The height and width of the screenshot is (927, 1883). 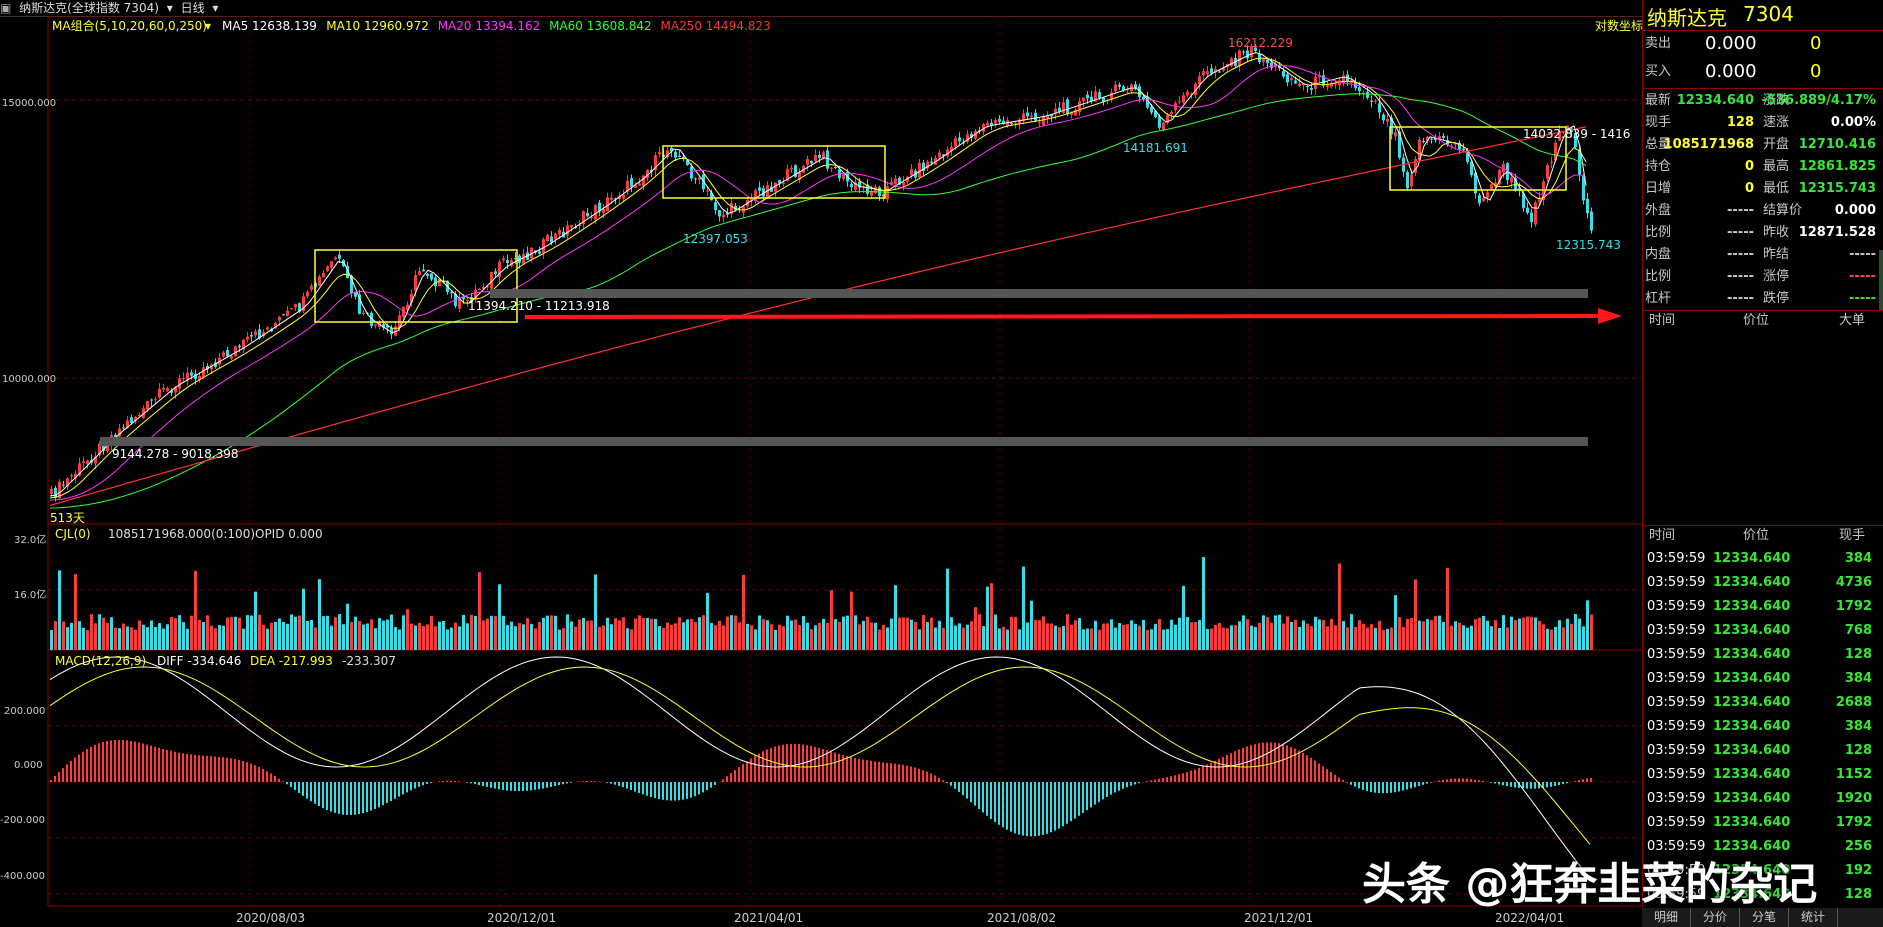 I want to click on tab-trades: 分笔, so click(x=1765, y=917).